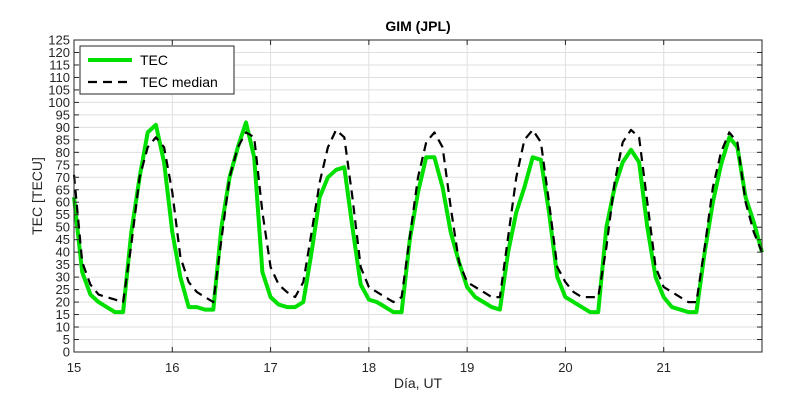  I want to click on chart-title: GIM (JPL), so click(417, 26).